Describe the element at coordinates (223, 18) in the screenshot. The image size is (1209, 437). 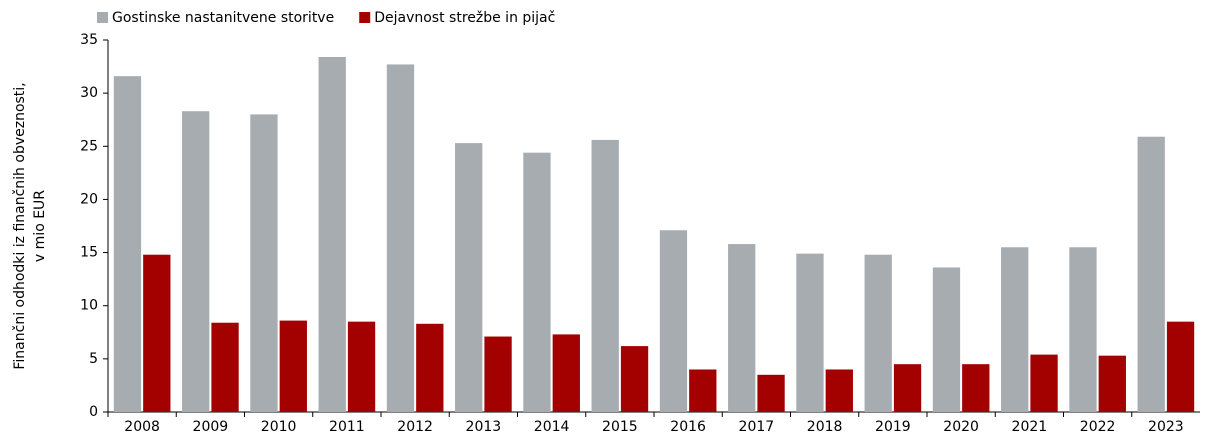
I see `legend-label: Gostinske nastanitvene storitve` at that location.